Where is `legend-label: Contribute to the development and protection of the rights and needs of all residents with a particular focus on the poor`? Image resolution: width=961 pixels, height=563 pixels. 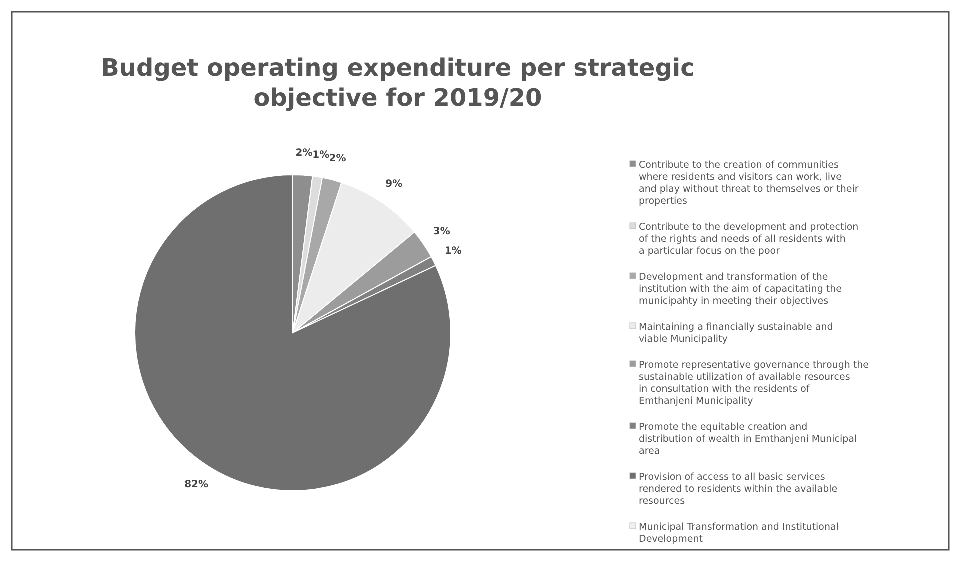
legend-label: Contribute to the development and protection of the rights and needs of all residents with a particular focus on the poor is located at coordinates (749, 239).